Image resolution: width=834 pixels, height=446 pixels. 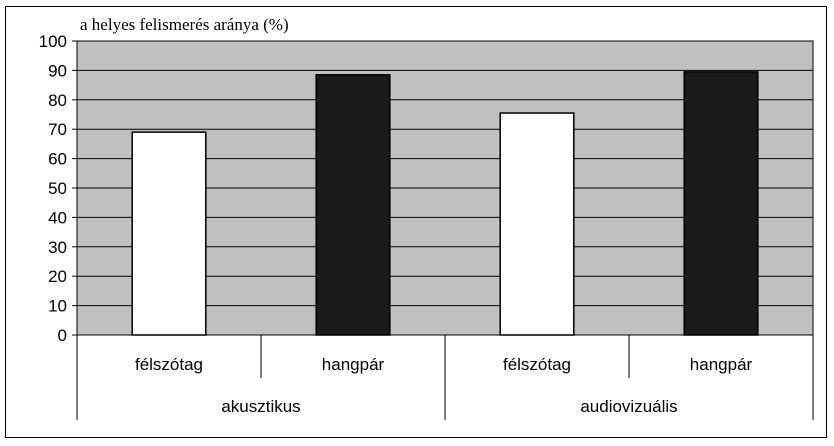 What do you see at coordinates (57, 217) in the screenshot?
I see `y-tick-label: 40` at bounding box center [57, 217].